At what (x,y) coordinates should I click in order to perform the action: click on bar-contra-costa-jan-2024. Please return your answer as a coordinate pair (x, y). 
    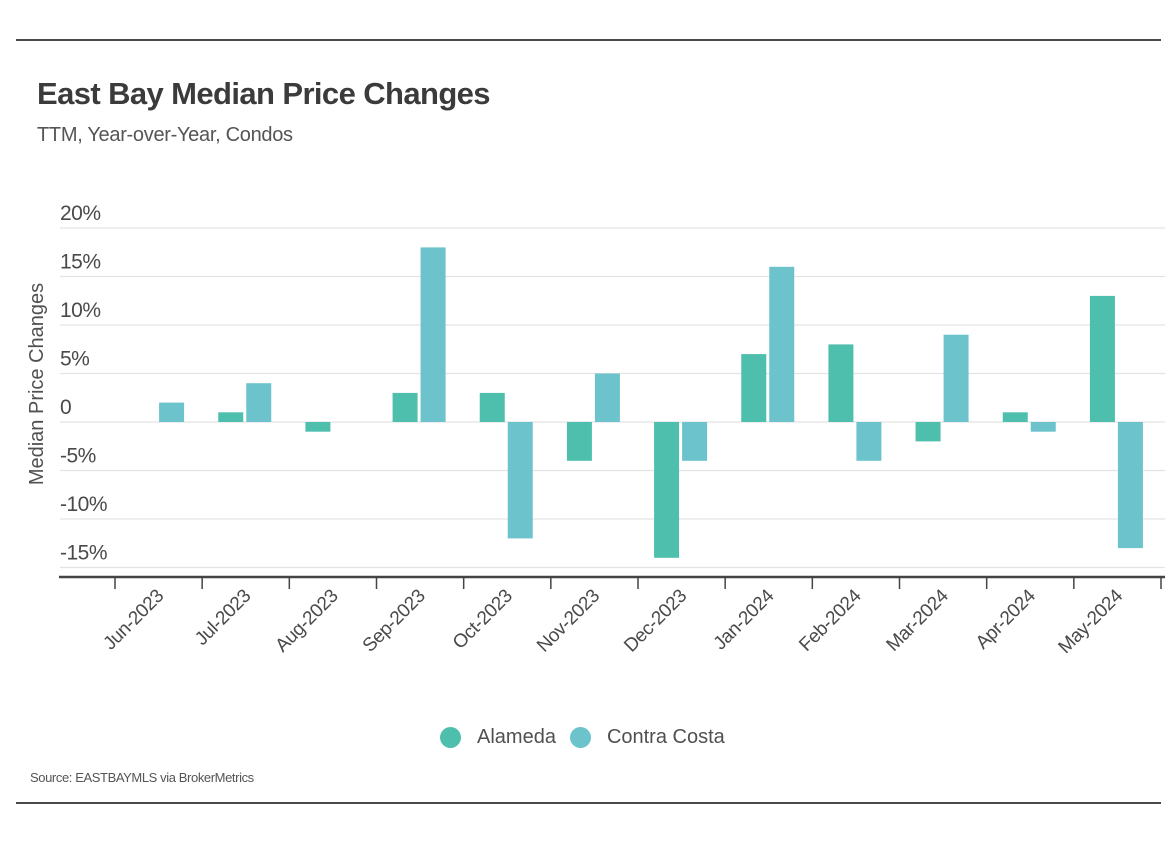
    Looking at the image, I should click on (782, 344).